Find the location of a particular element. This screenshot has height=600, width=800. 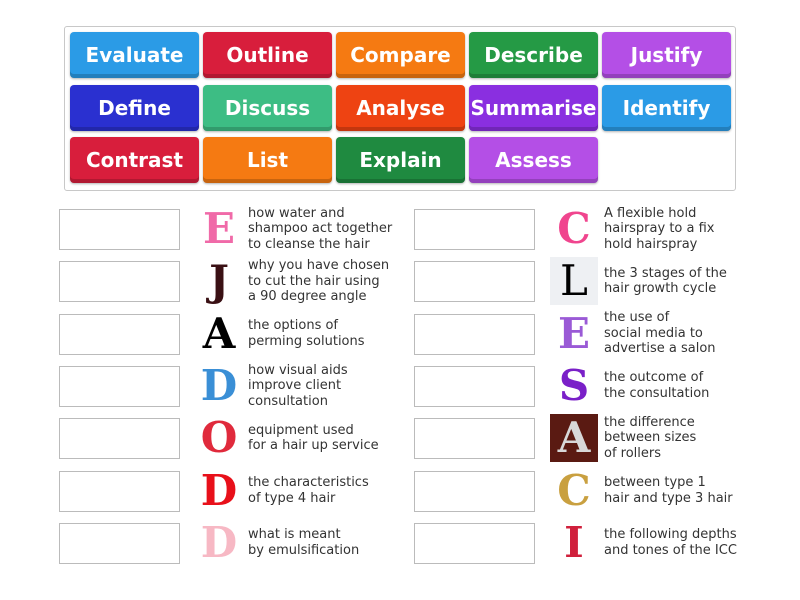

clue-text: equipment used for a hair up service is located at coordinates (313, 438).